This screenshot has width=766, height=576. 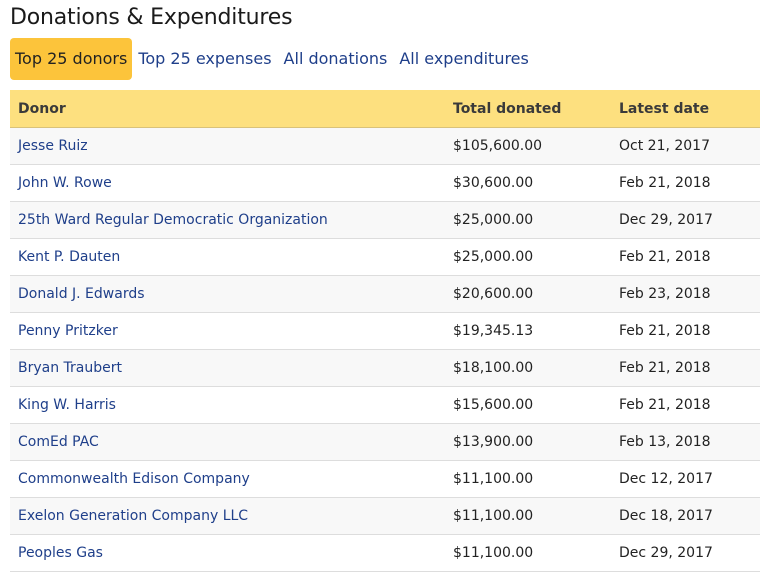 I want to click on total-donated-cell: $30,600.00, so click(x=528, y=183).